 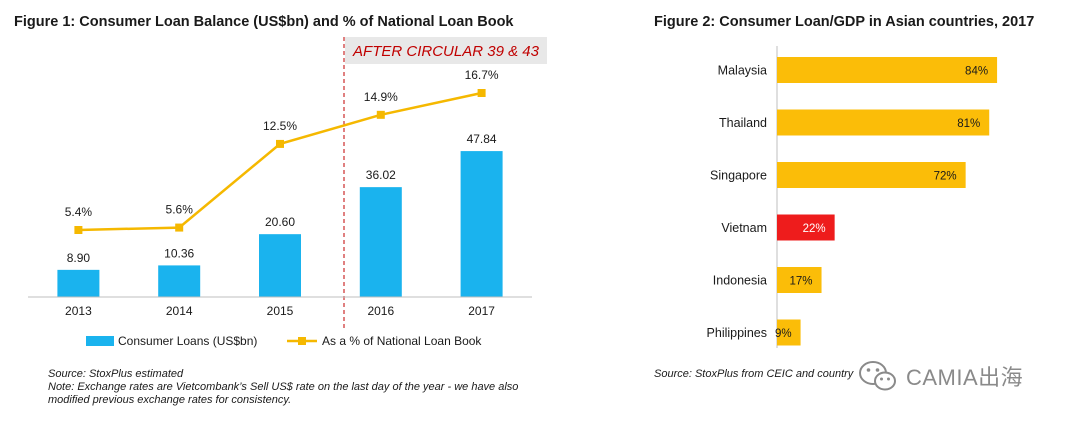 I want to click on category-label-malaysia: Malaysia, so click(x=742, y=71).